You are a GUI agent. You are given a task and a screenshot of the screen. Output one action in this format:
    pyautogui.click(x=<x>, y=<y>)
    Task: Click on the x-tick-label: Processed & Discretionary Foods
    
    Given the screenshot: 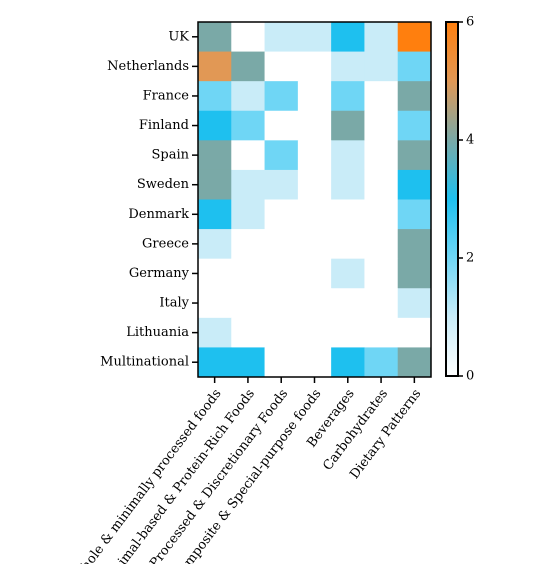 What is the action you would take?
    pyautogui.click(x=219, y=475)
    